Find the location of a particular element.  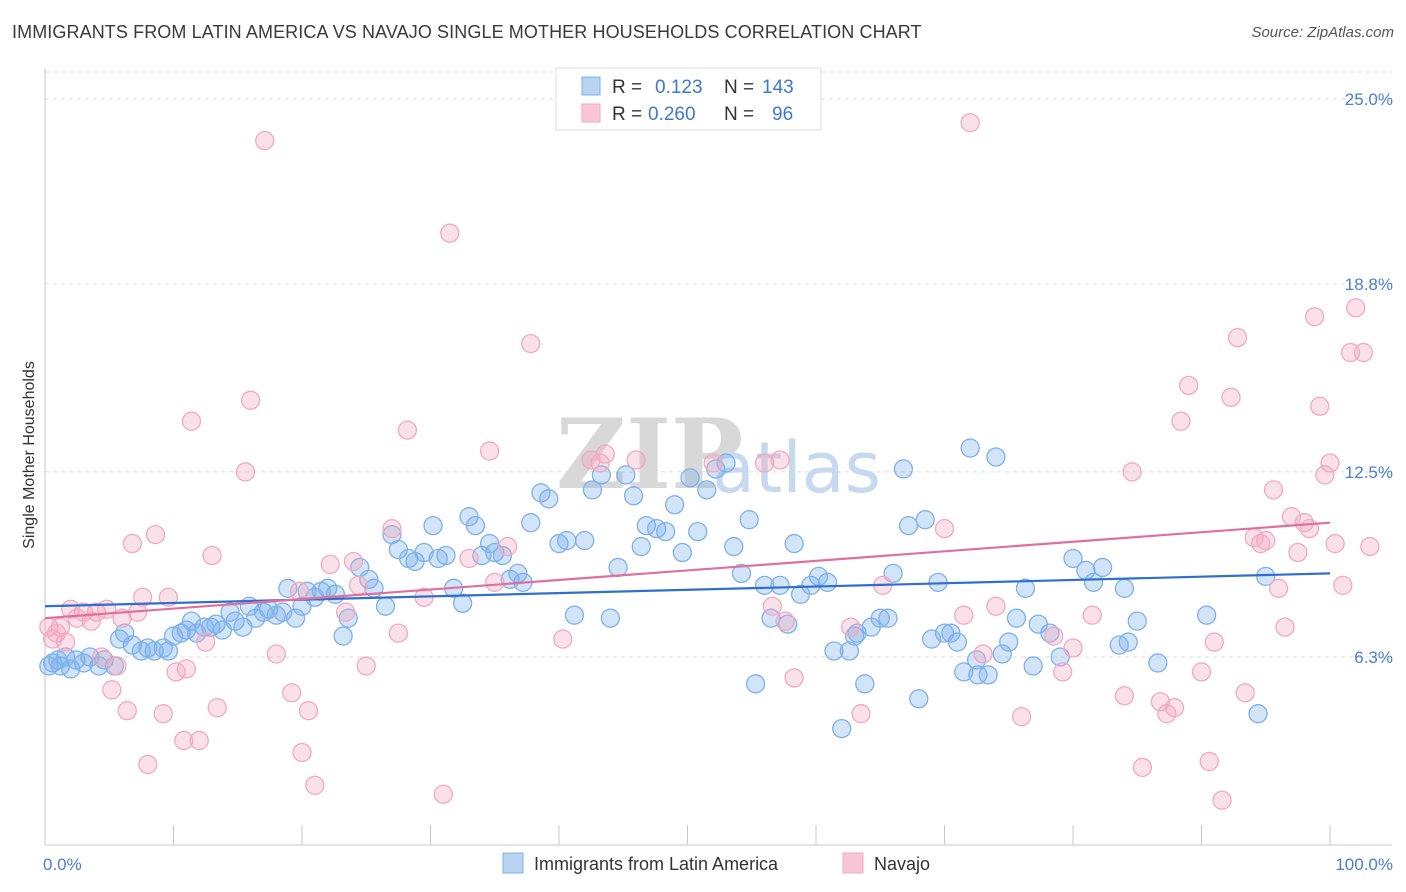

legend-r-value-2: 0.260 is located at coordinates (672, 114).